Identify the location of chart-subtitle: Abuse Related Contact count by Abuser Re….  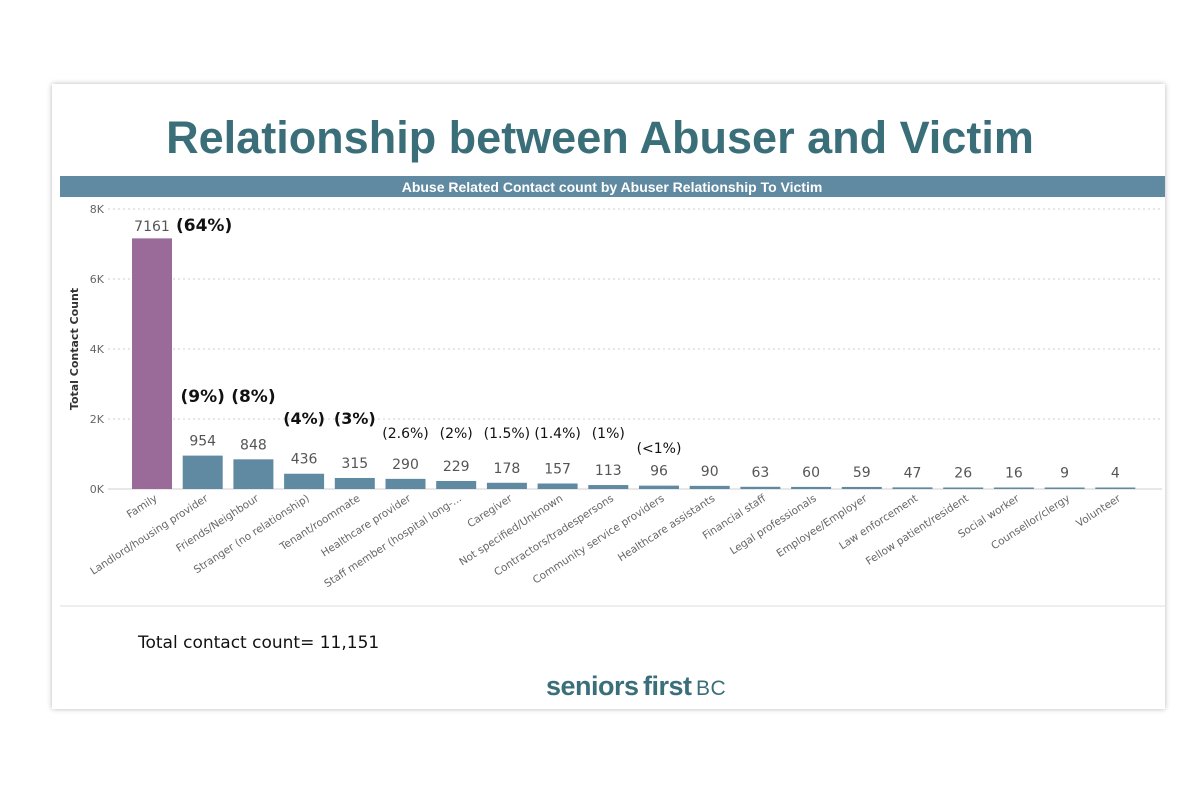
(612, 187).